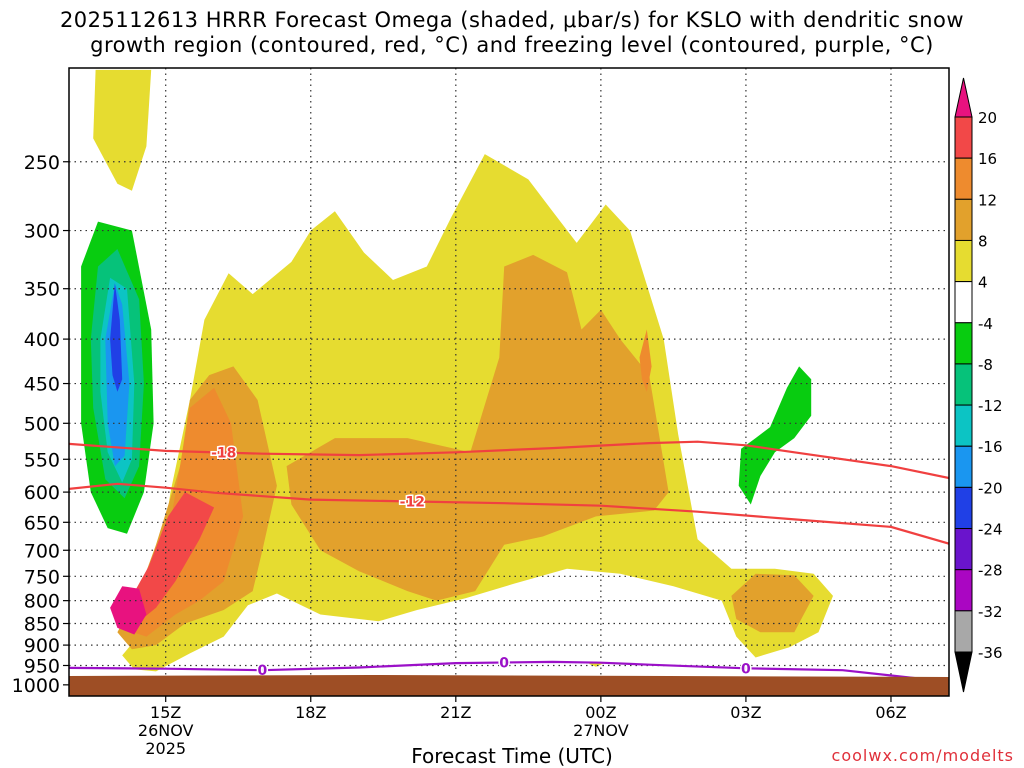 The image size is (1024, 768). What do you see at coordinates (987, 118) in the screenshot?
I see `colorbar-label-0: 20` at bounding box center [987, 118].